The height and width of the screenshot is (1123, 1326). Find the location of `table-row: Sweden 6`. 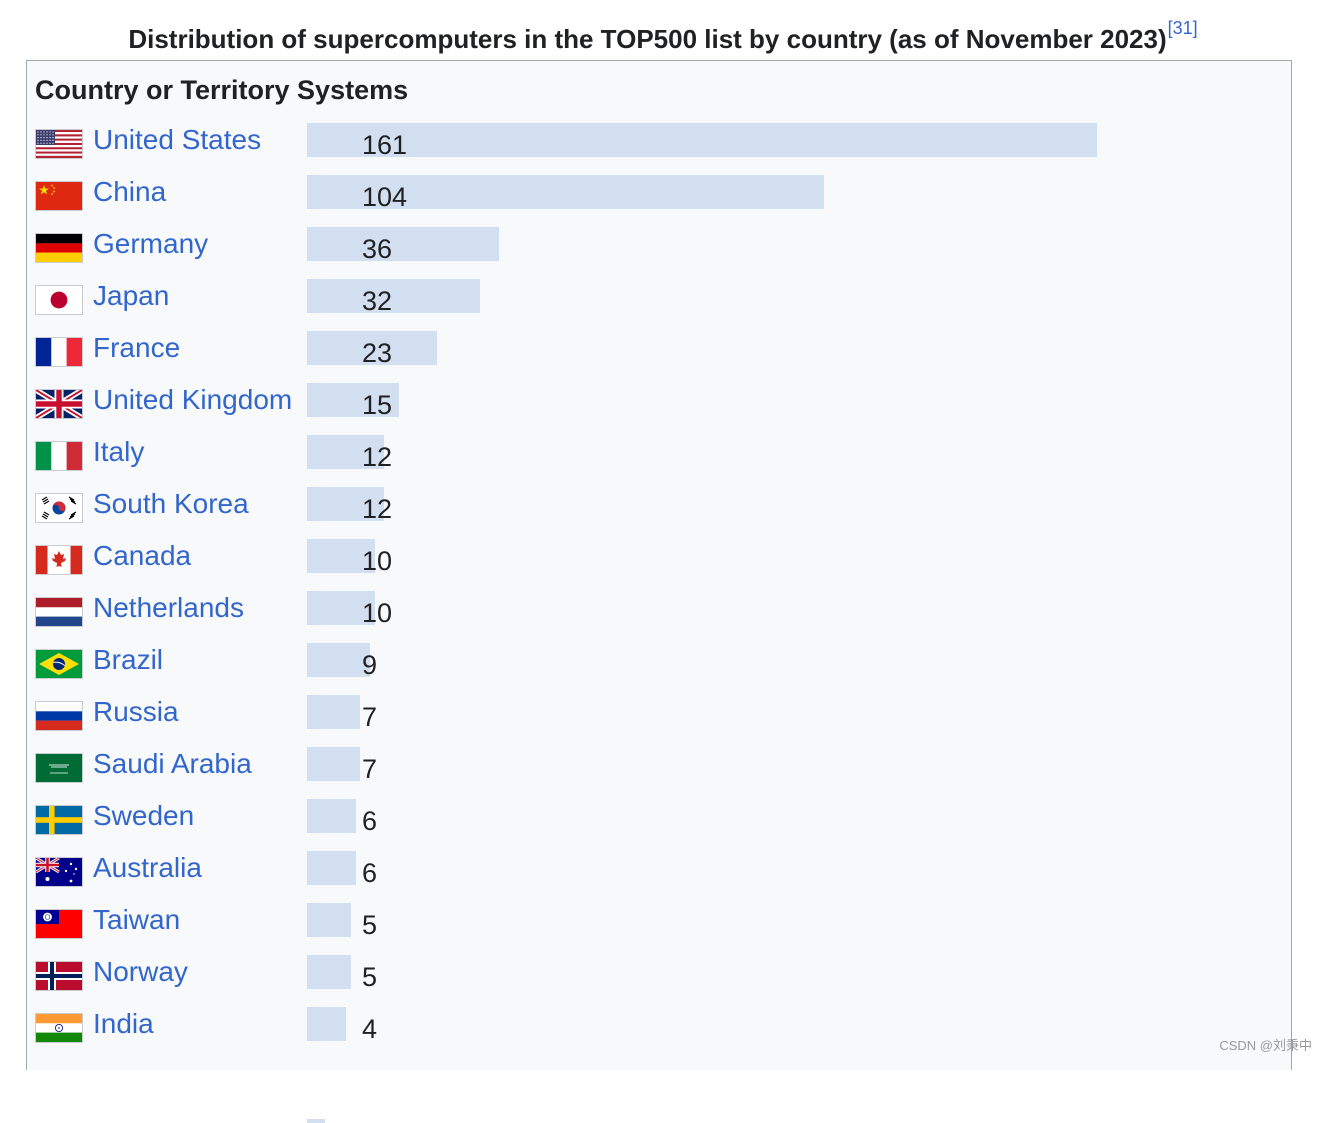

table-row: Sweden 6 is located at coordinates (659, 820).